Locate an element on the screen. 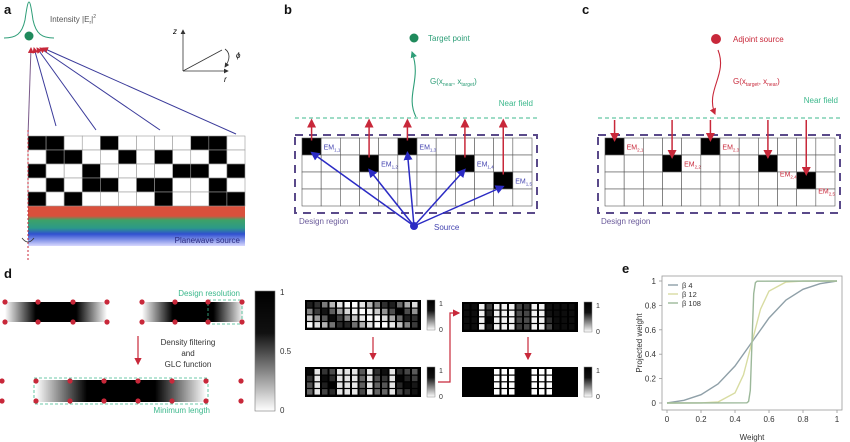 The height and width of the screenshot is (442, 850). y-tick-label: 0 is located at coordinates (654, 403).